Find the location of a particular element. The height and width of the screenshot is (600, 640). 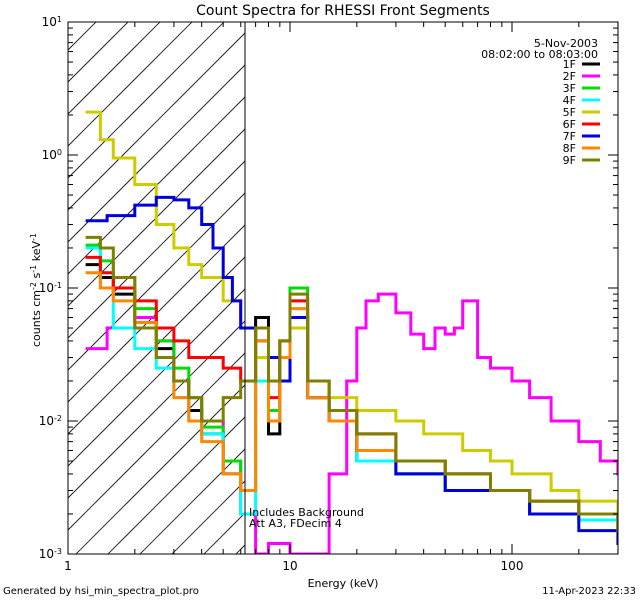

legend-label-7f: 7F is located at coordinates (569, 136).